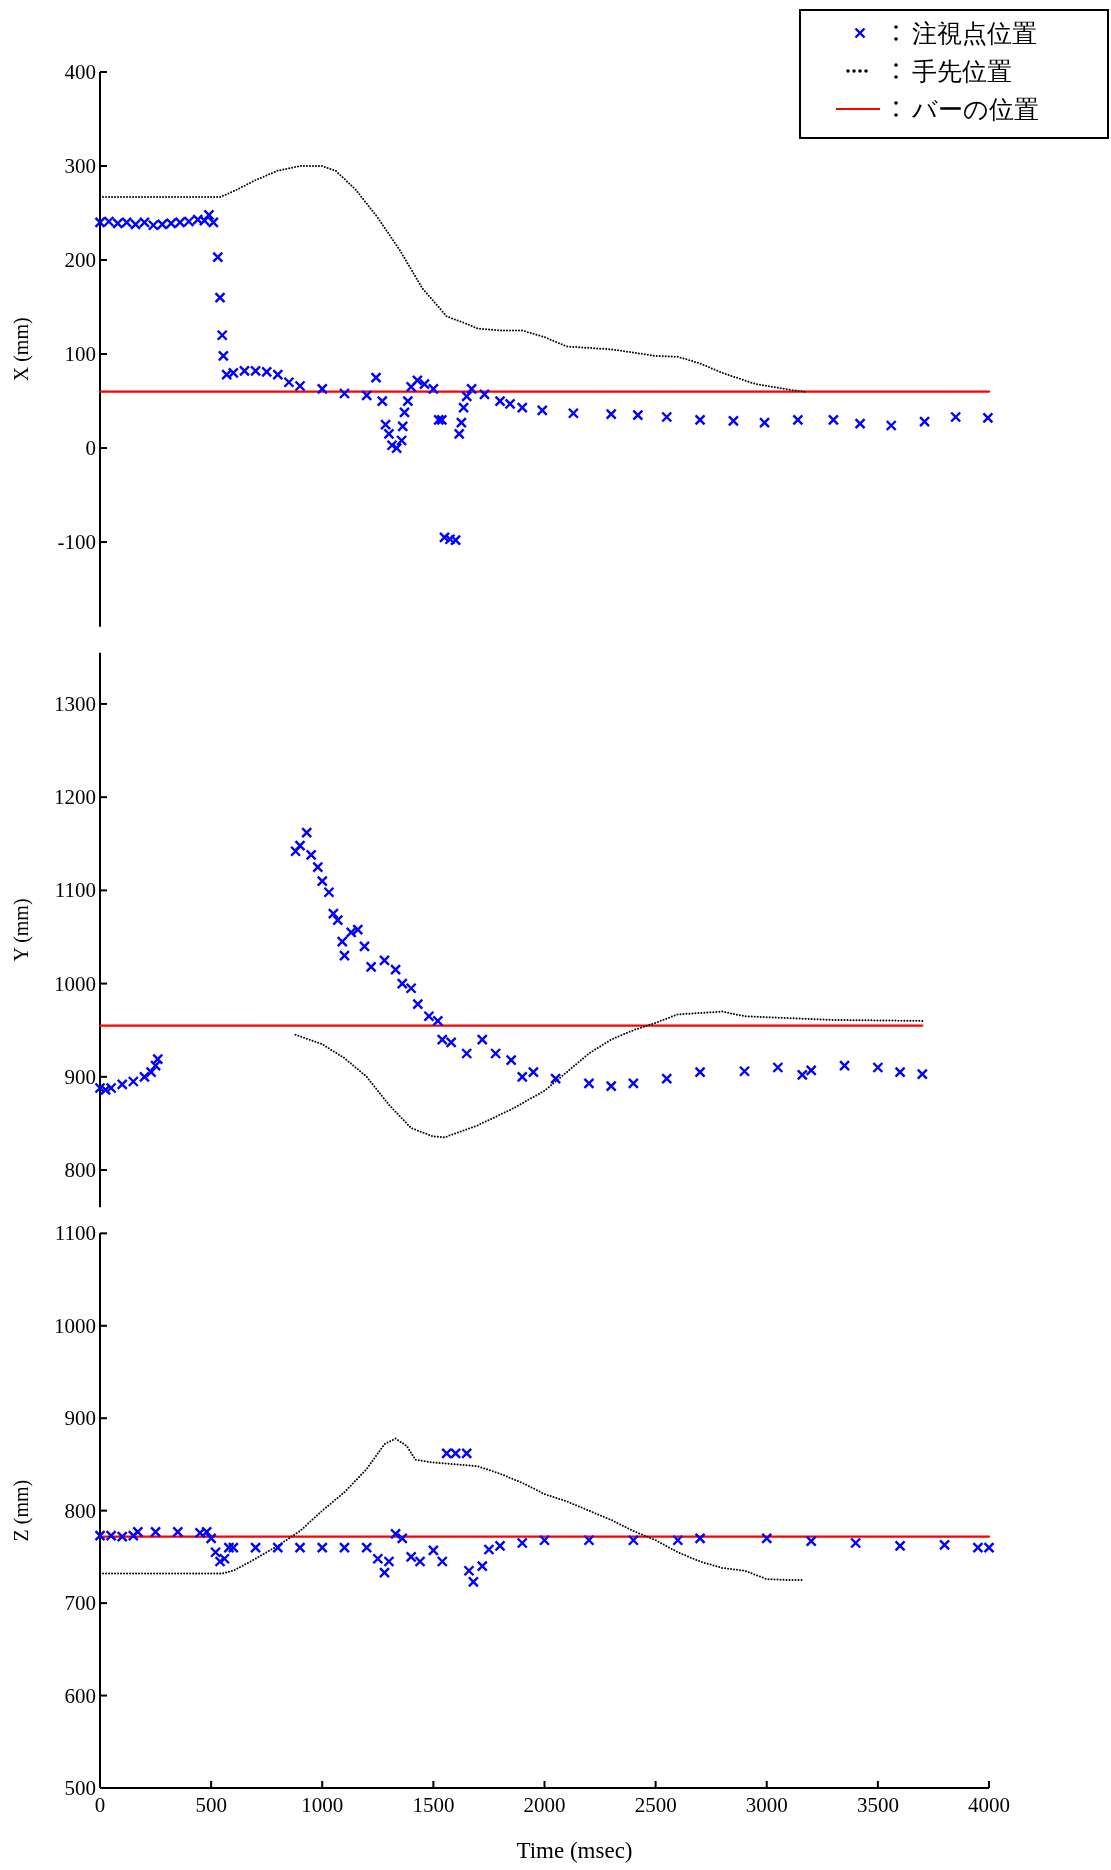 This screenshot has height=1870, width=1111. I want to click on x-tick-label: 1000, so click(322, 1805).